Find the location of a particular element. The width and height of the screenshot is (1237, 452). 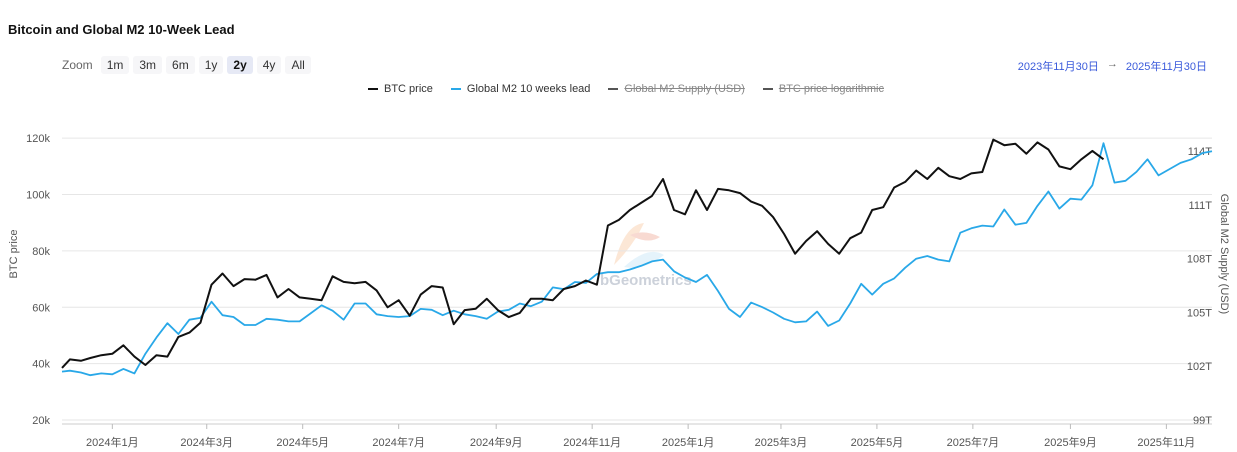

y2-tick-label: 111T is located at coordinates (1201, 206).